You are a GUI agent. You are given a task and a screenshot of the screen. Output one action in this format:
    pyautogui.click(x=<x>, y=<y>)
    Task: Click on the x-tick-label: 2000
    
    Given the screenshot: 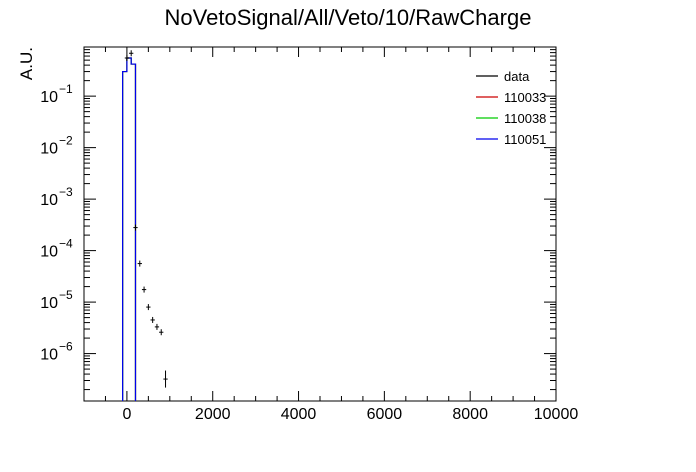 What is the action you would take?
    pyautogui.click(x=213, y=414)
    